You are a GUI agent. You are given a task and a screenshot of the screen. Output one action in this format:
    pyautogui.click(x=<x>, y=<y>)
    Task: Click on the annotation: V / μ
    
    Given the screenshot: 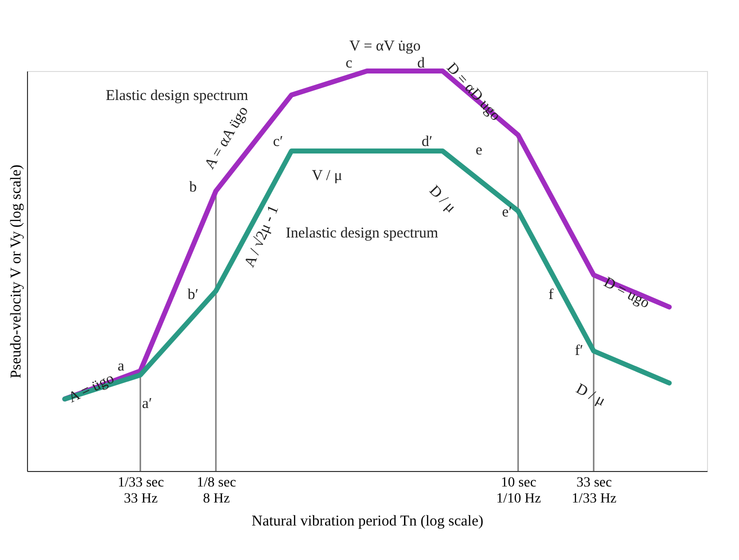 What is the action you would take?
    pyautogui.click(x=327, y=176)
    